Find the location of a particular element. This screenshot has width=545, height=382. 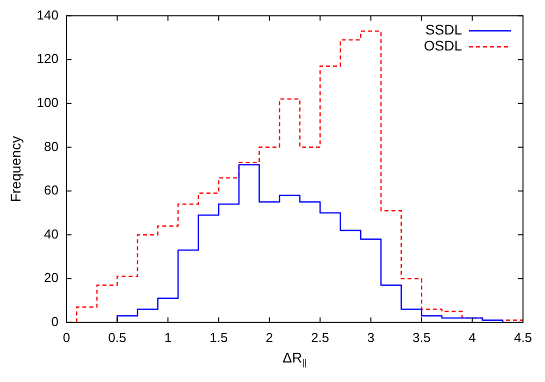

x-axis-title: ΔR|| is located at coordinates (294, 358).